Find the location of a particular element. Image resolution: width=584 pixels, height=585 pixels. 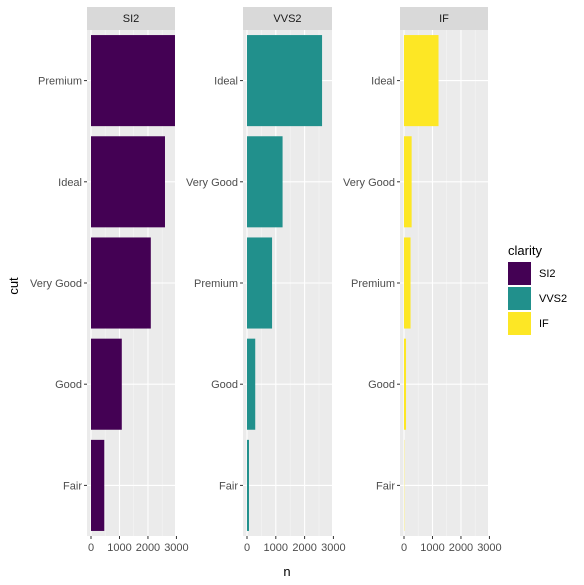

legend-key-IF is located at coordinates (519, 323).